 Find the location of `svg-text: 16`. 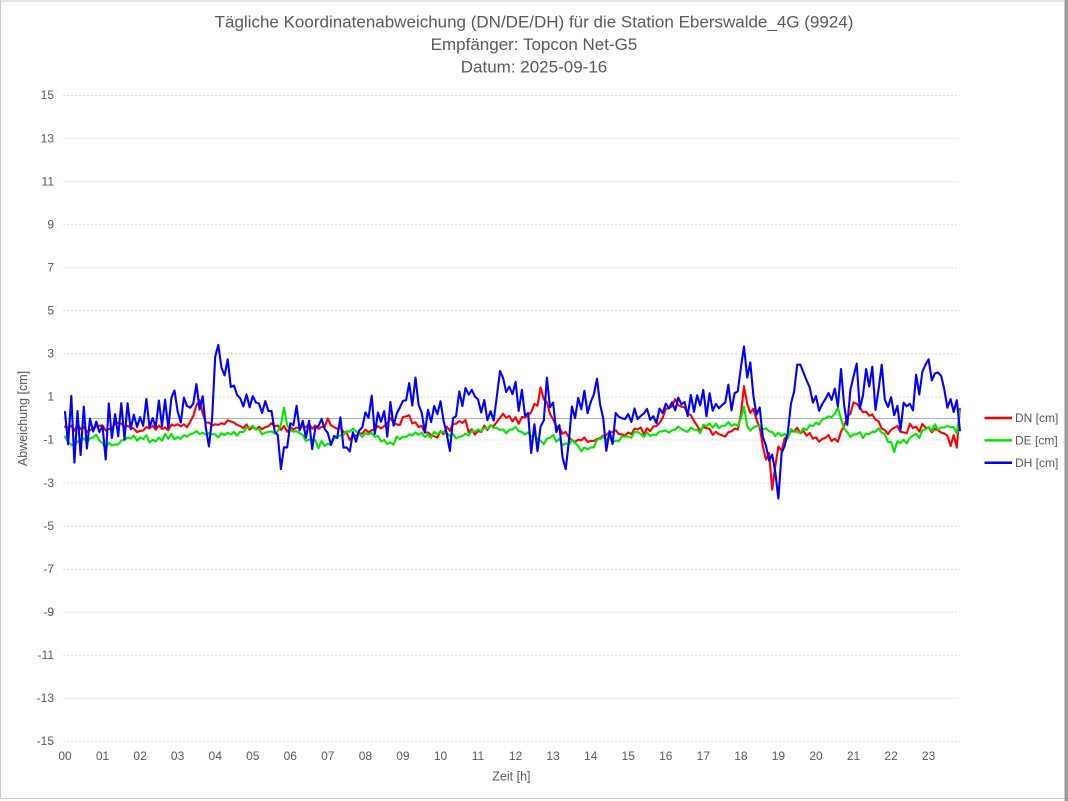

svg-text: 16 is located at coordinates (666, 756).